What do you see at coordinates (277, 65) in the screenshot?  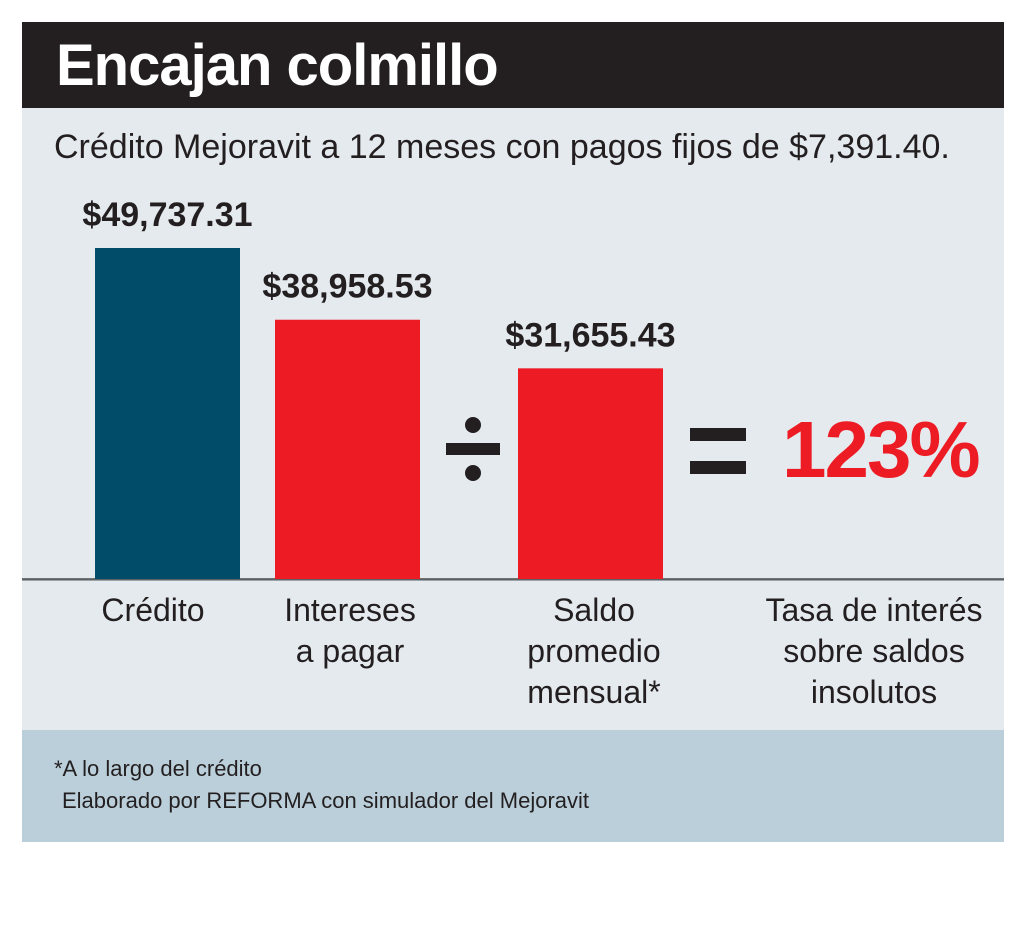 I see `chart-title: Encajan colmillo` at bounding box center [277, 65].